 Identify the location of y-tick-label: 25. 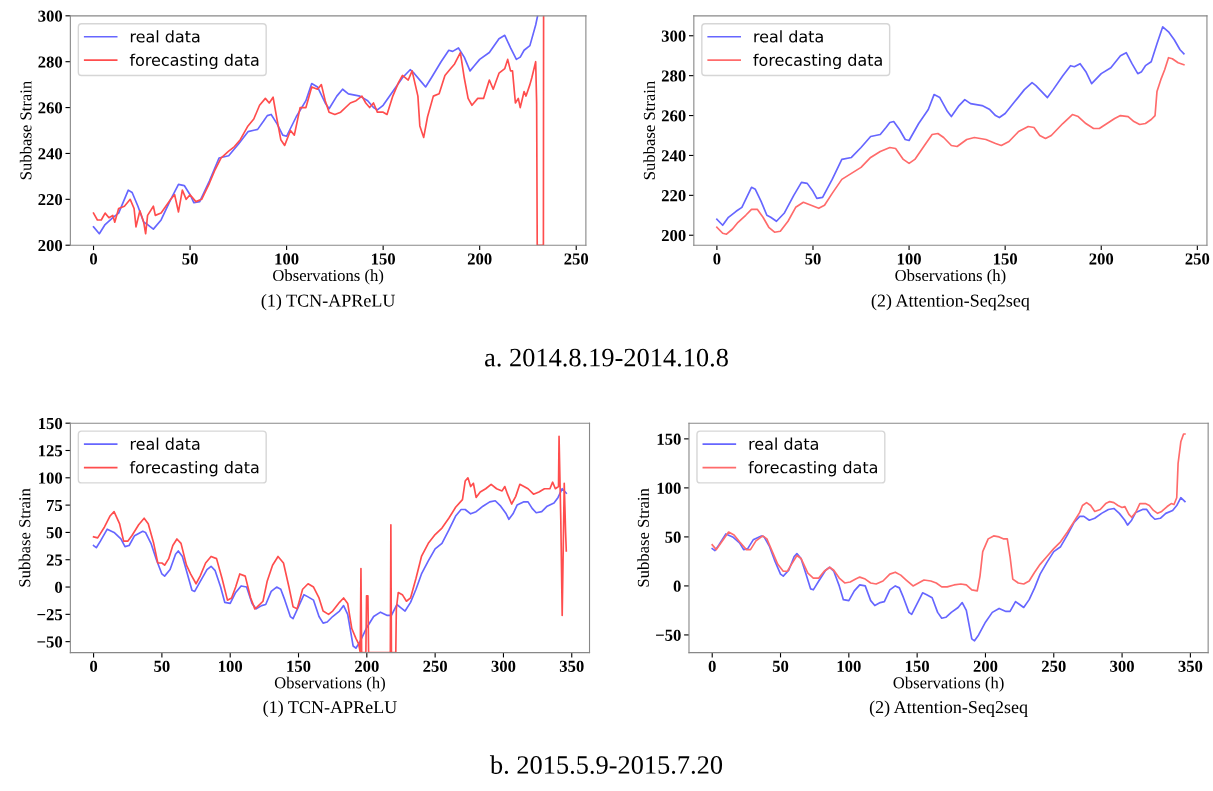
(54, 560).